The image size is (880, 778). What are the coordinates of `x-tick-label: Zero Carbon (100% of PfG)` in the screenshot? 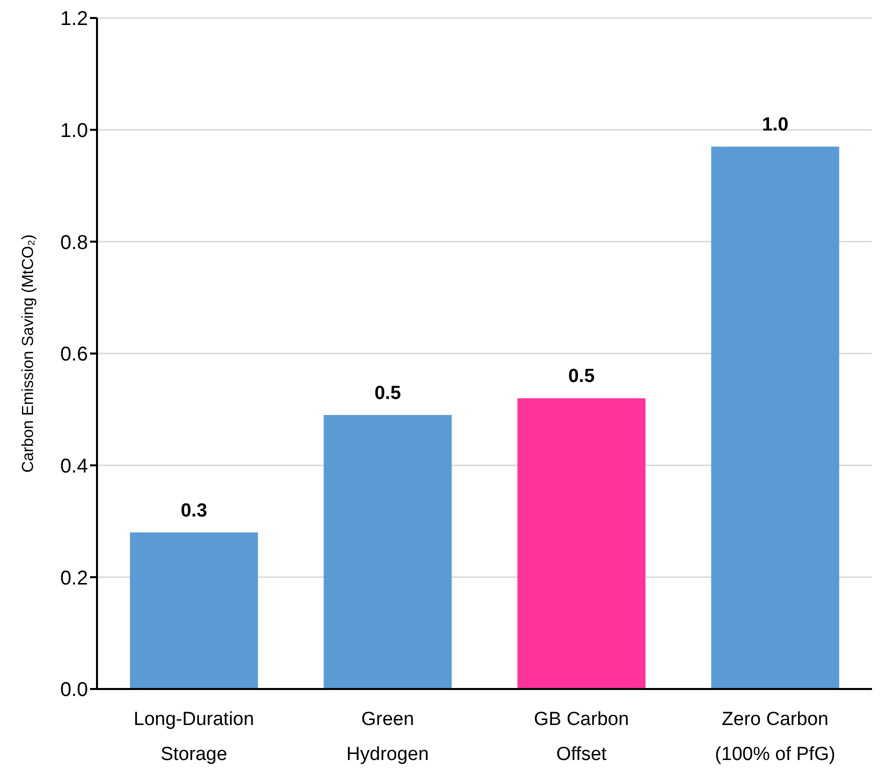 It's located at (775, 737).